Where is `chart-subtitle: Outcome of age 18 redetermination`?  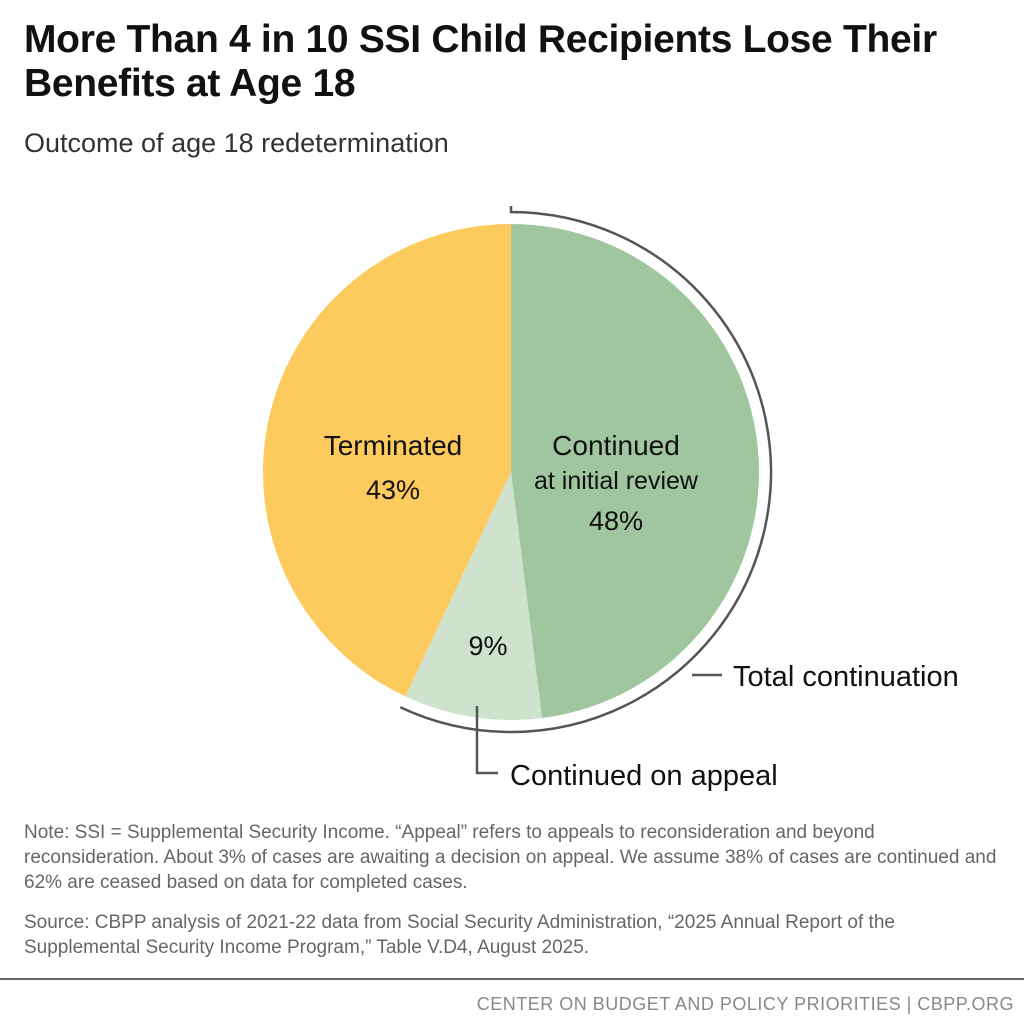
chart-subtitle: Outcome of age 18 redetermination is located at coordinates (236, 143).